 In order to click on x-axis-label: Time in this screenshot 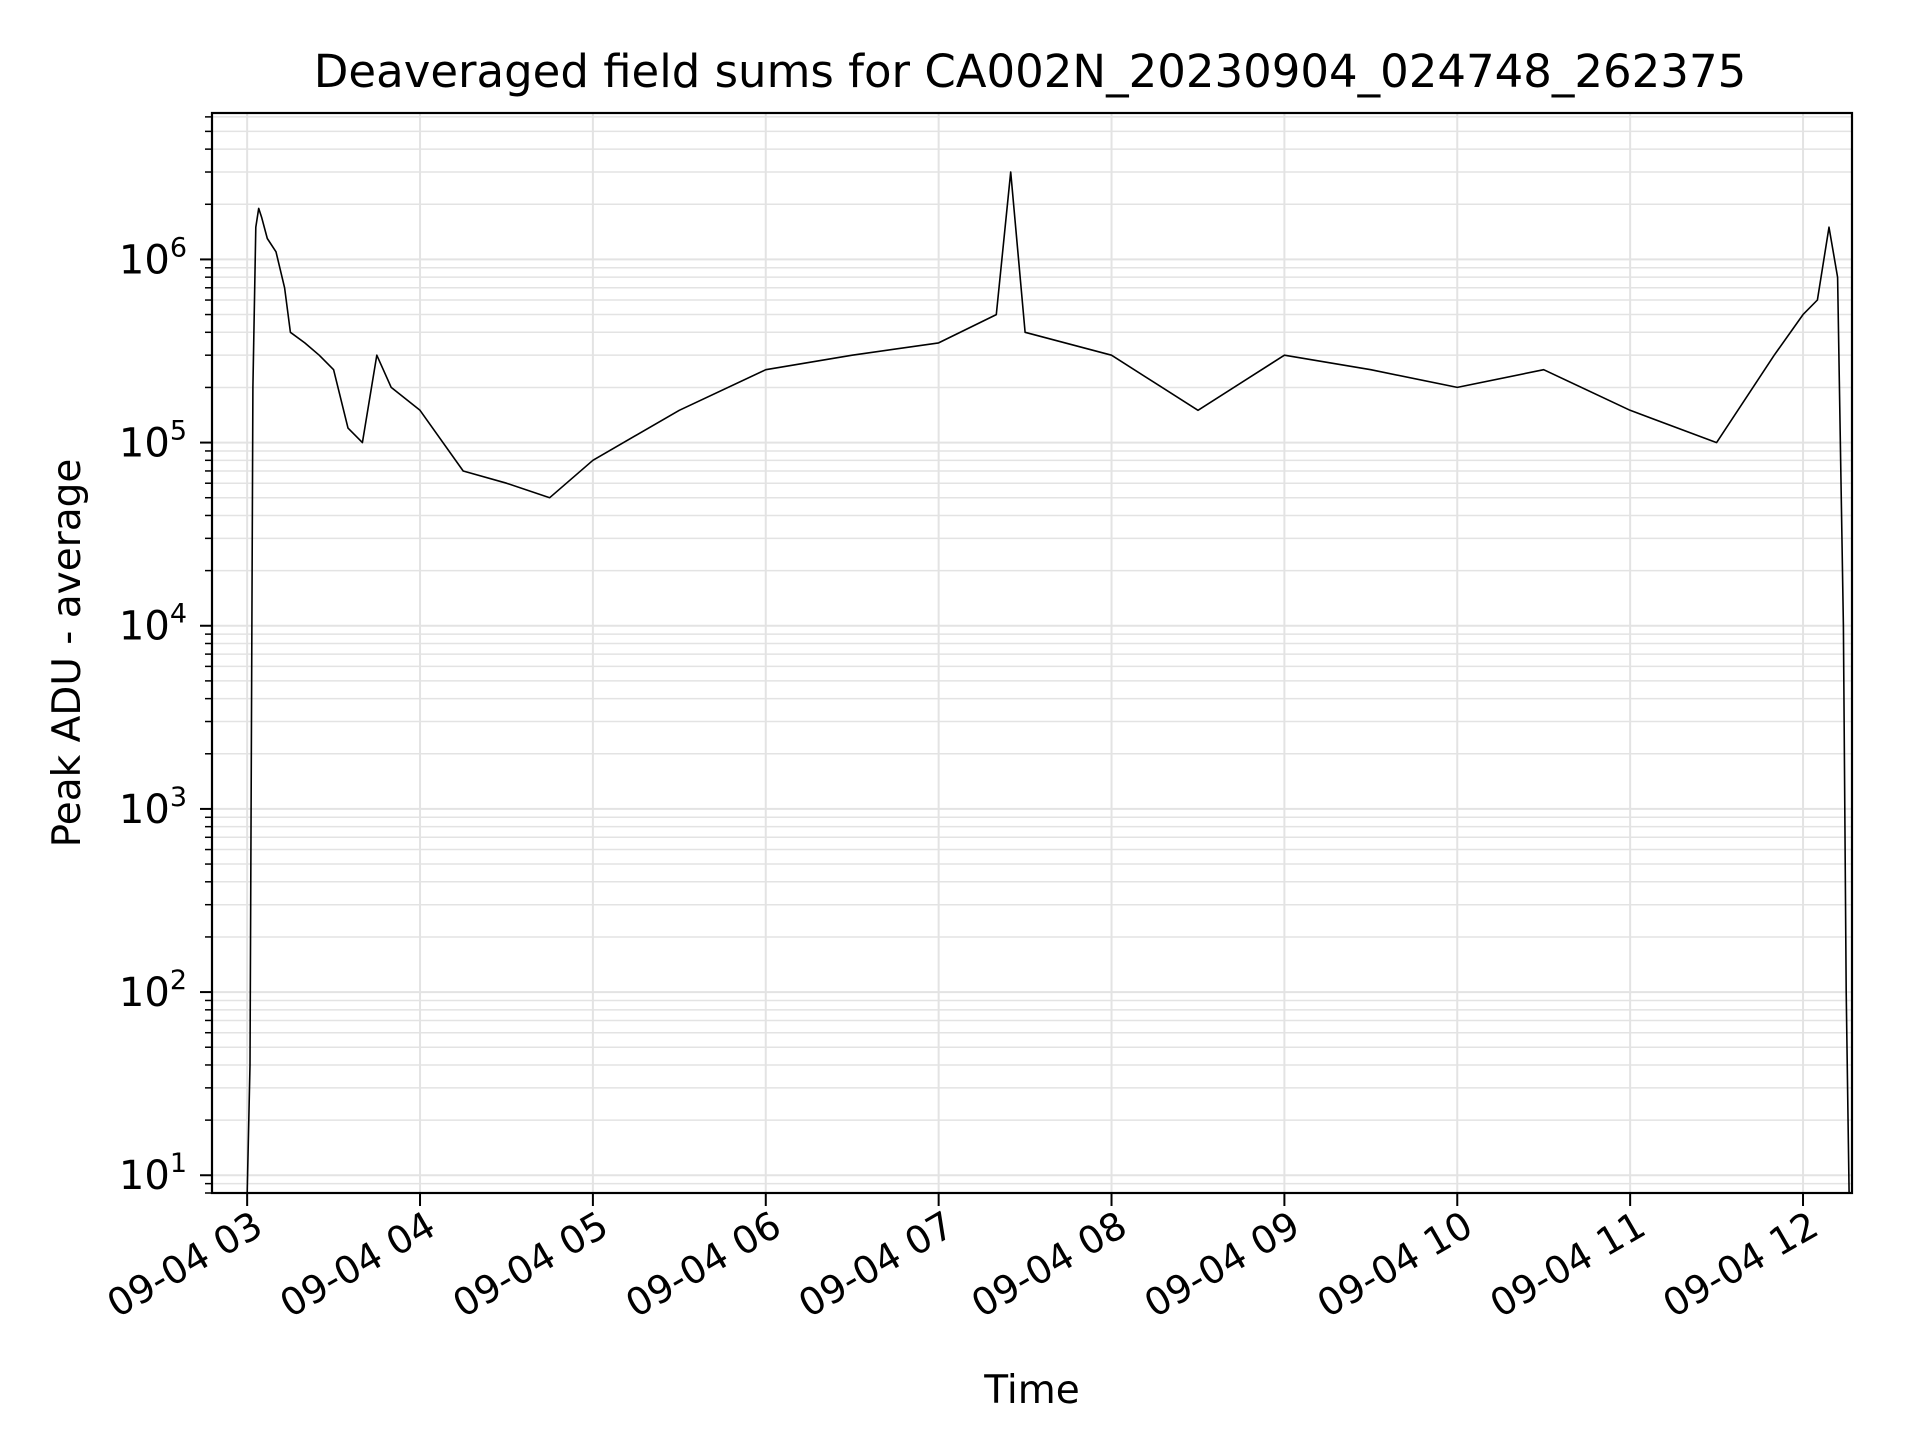, I will do `click(1031, 1390)`.